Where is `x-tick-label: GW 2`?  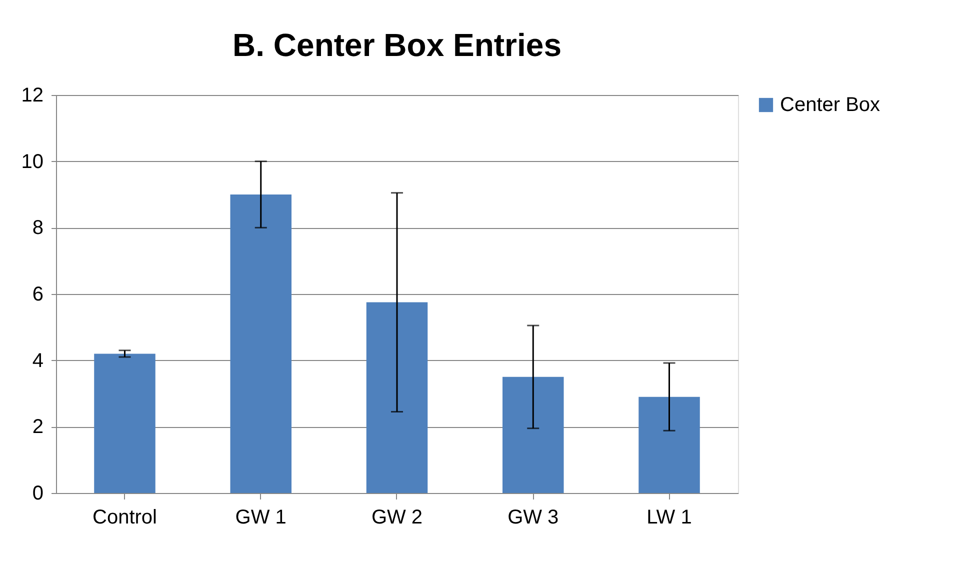 x-tick-label: GW 2 is located at coordinates (397, 517).